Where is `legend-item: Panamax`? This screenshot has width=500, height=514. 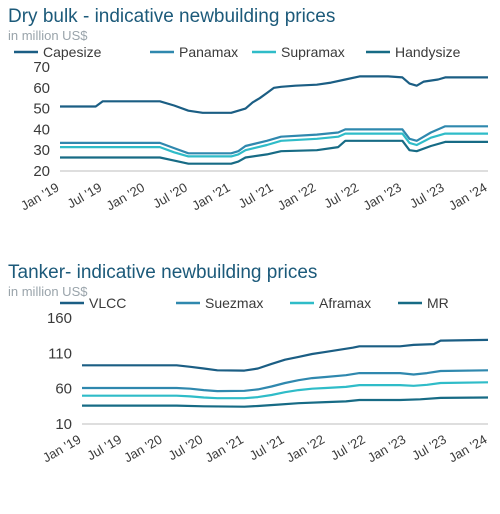
legend-item: Panamax is located at coordinates (194, 52).